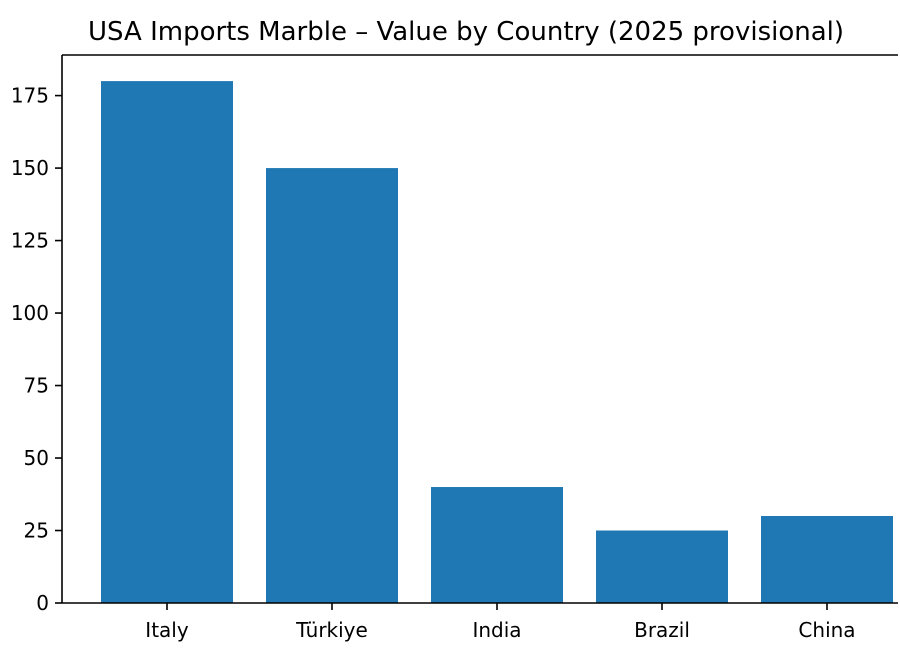 This screenshot has height=660, width=900. I want to click on bar-italy, so click(167, 342).